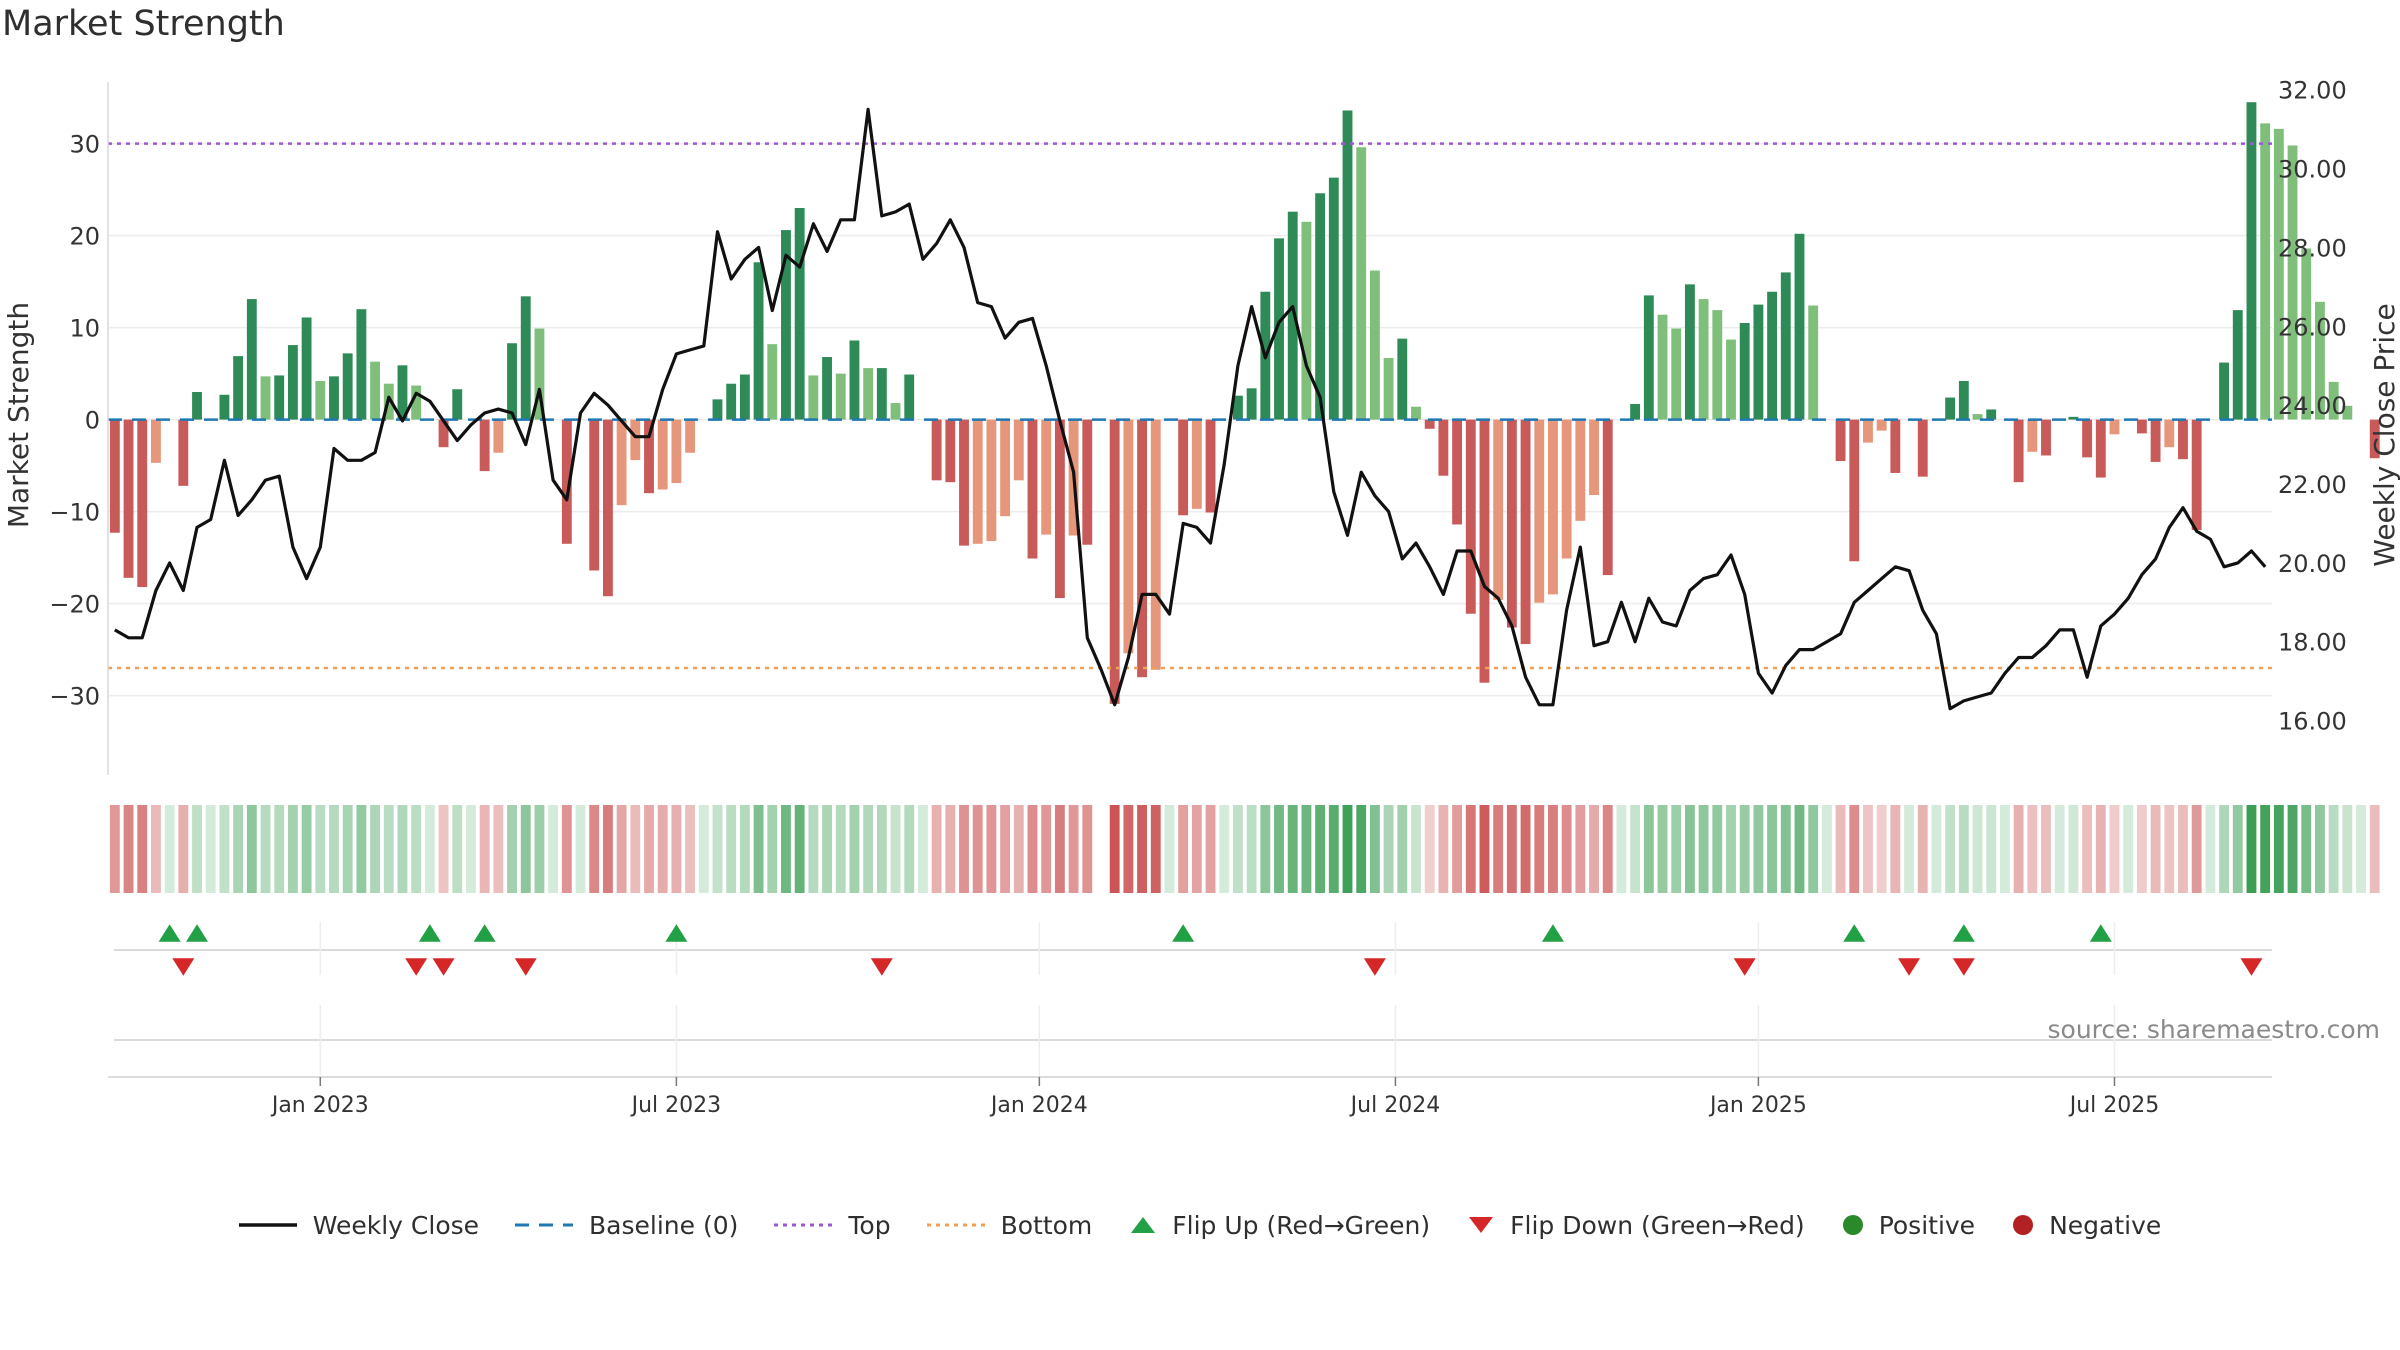 The height and width of the screenshot is (1350, 2400). Describe the element at coordinates (74, 513) in the screenshot. I see `left-tick-label: −10` at that location.